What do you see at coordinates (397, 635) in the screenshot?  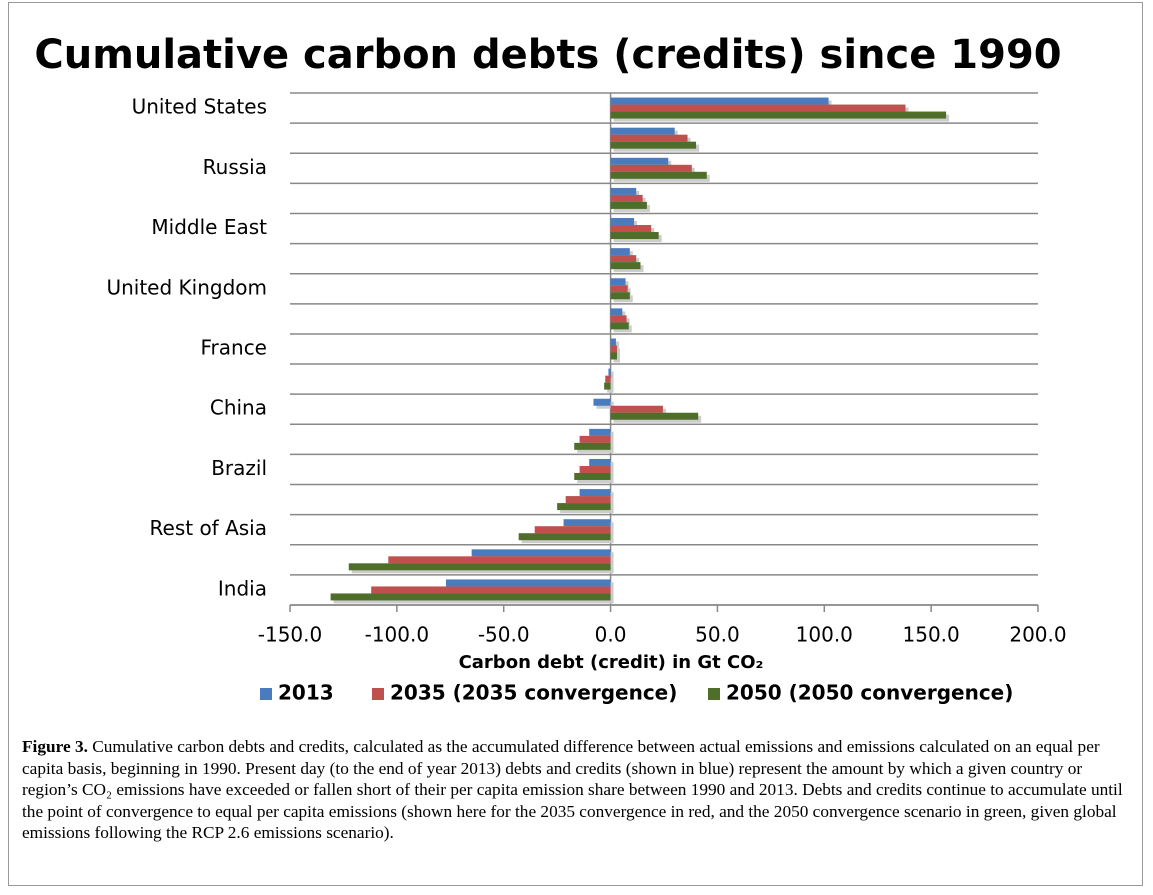 I see `x-tick-label: -100.0` at bounding box center [397, 635].